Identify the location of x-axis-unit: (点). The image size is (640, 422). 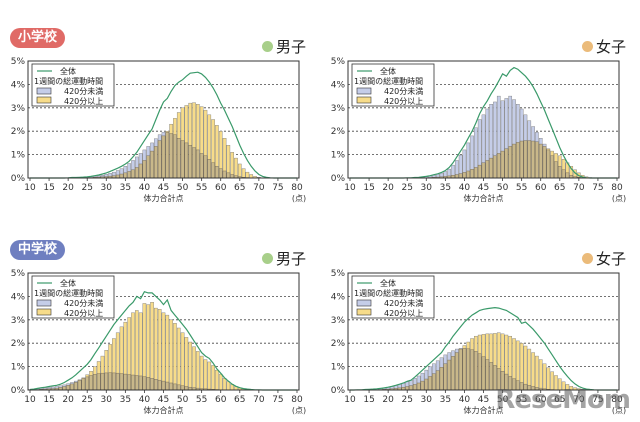
(299, 198).